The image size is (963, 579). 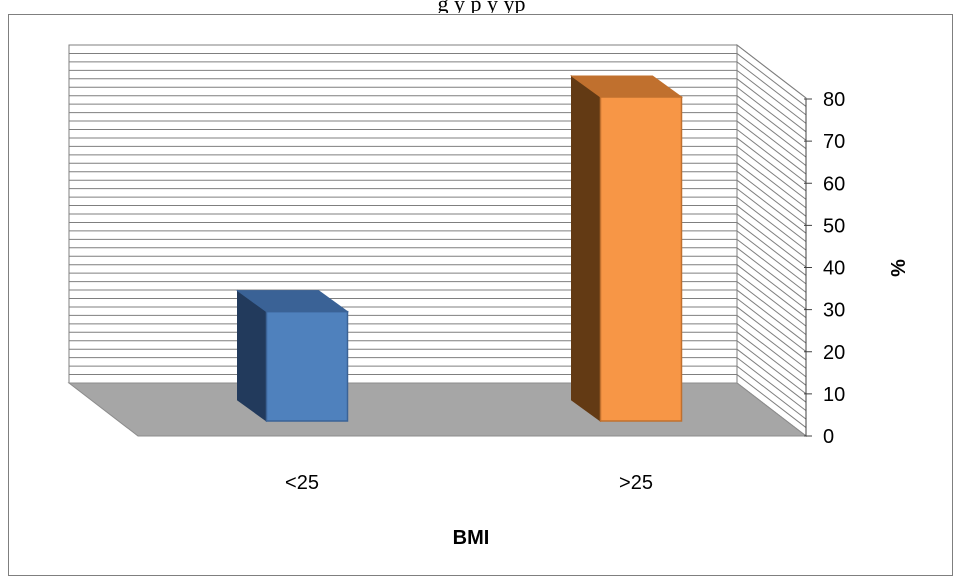 I want to click on y-tick-label: 80, so click(x=834, y=100).